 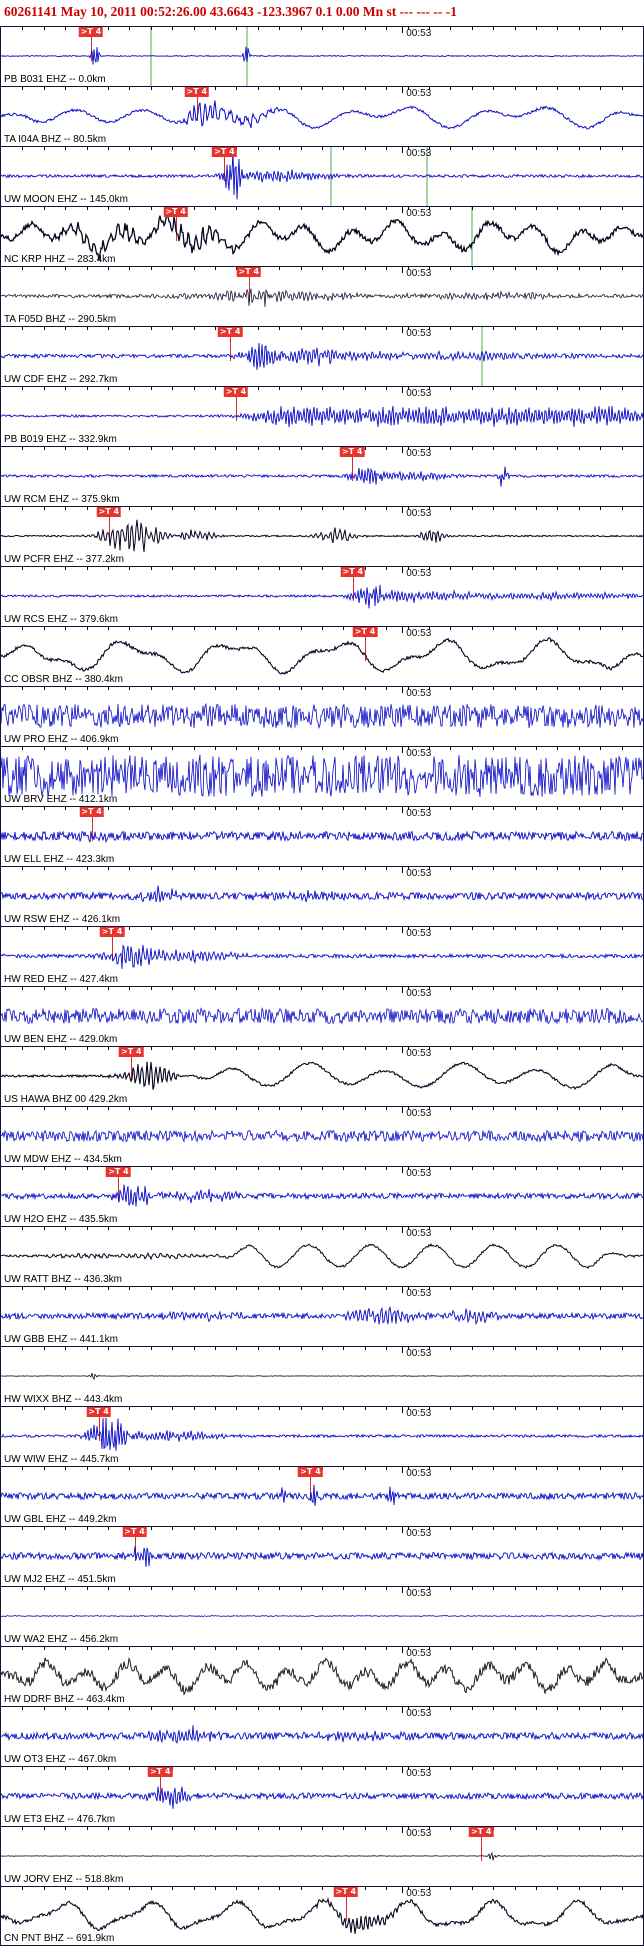 I want to click on minute-tick, so click(x=402, y=1890).